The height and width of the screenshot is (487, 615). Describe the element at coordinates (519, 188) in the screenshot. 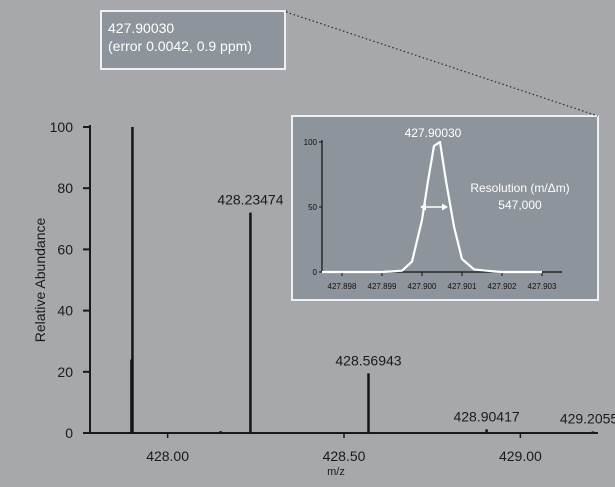

I see `resolution-label: Resolution (m/Δm)` at that location.